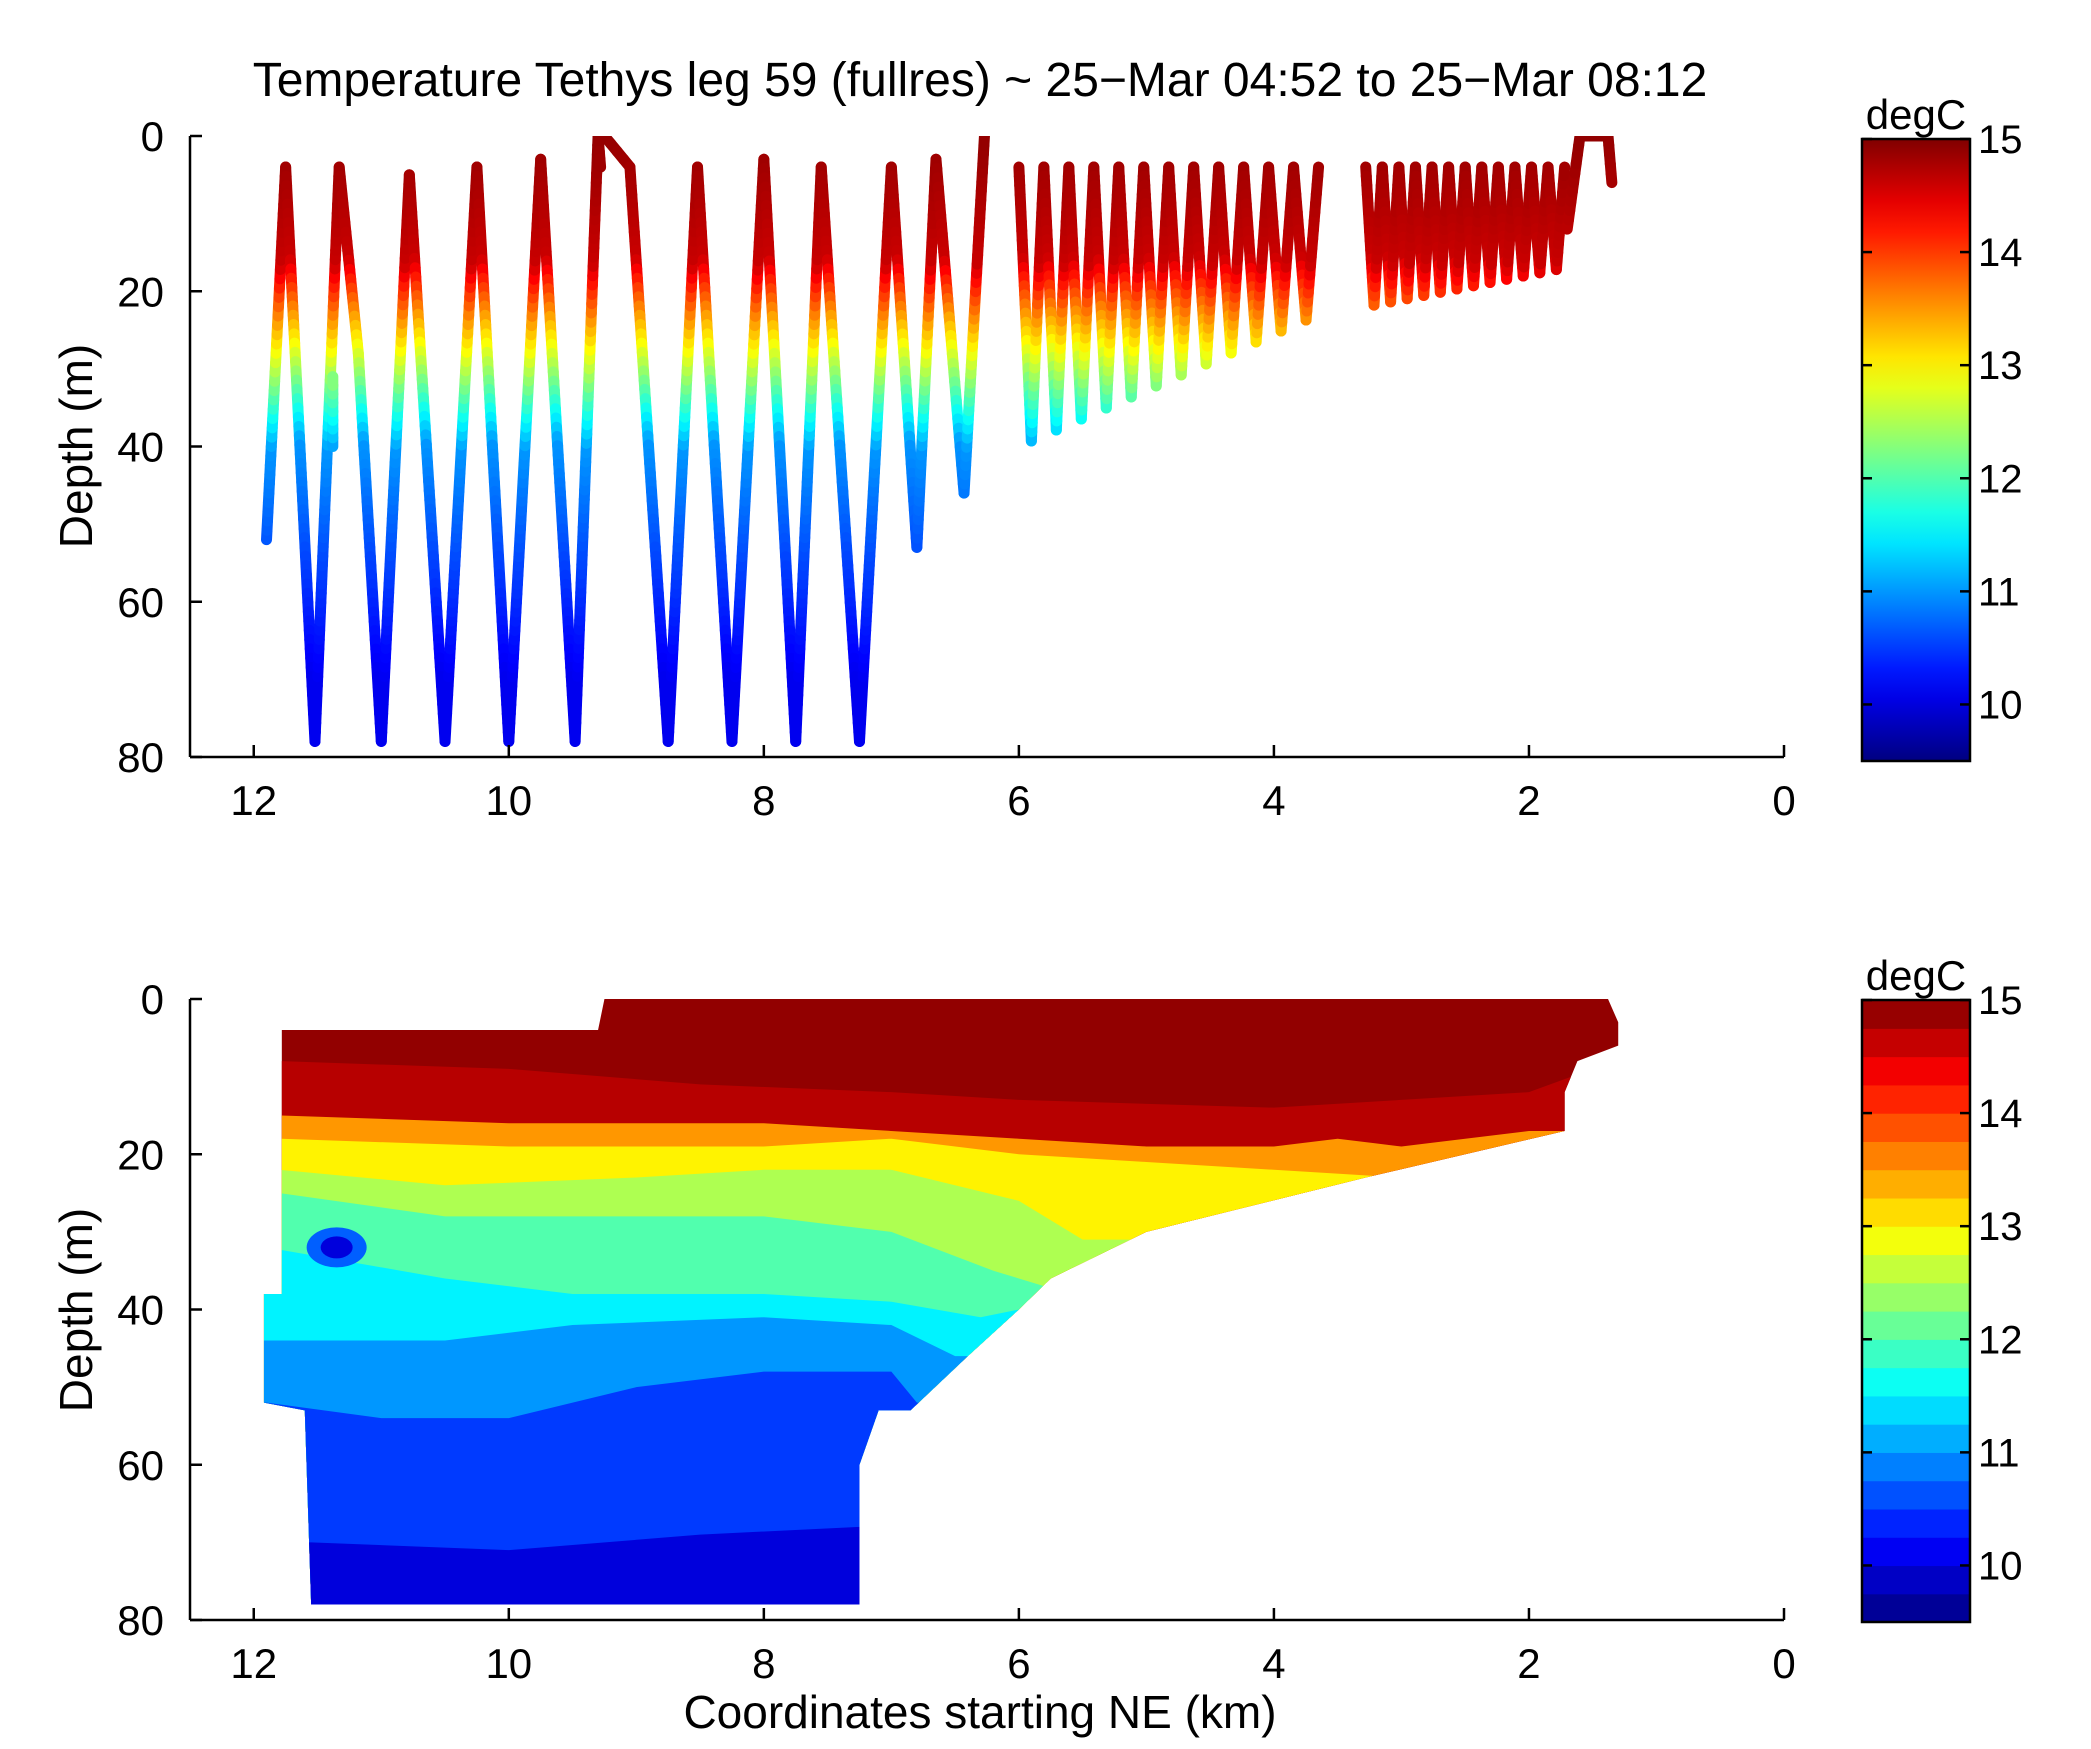 The width and height of the screenshot is (2091, 1749). Describe the element at coordinates (2000, 1001) in the screenshot. I see `contour-colorbar-tick-label: 15` at that location.